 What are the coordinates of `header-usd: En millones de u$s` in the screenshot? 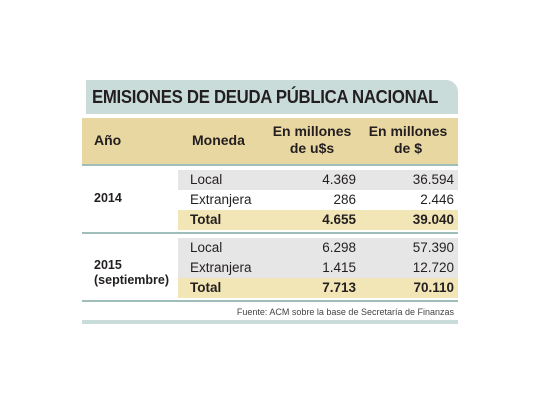 It's located at (312, 140).